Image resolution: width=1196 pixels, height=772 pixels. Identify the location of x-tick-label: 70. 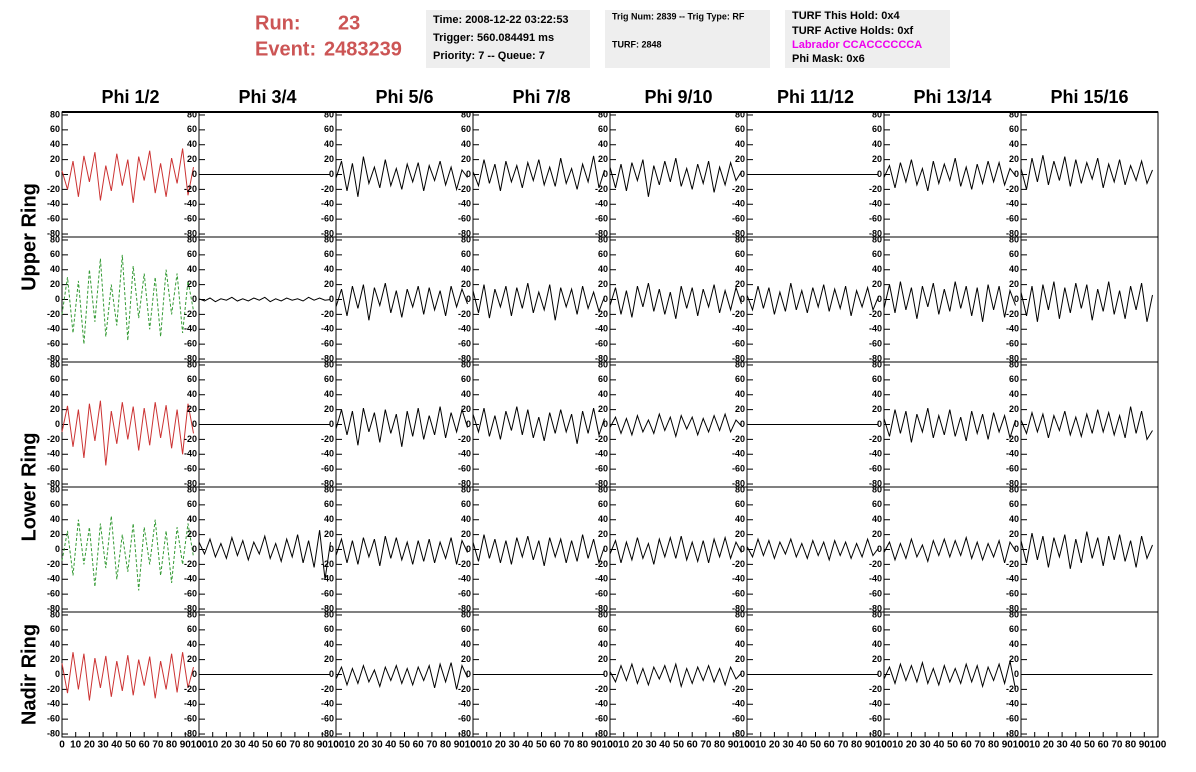
(432, 745).